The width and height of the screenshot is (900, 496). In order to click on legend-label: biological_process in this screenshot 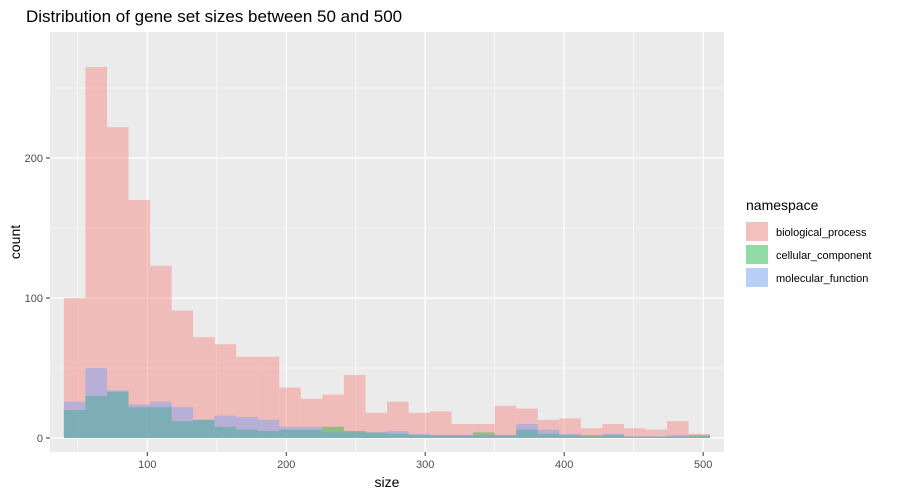, I will do `click(821, 233)`.